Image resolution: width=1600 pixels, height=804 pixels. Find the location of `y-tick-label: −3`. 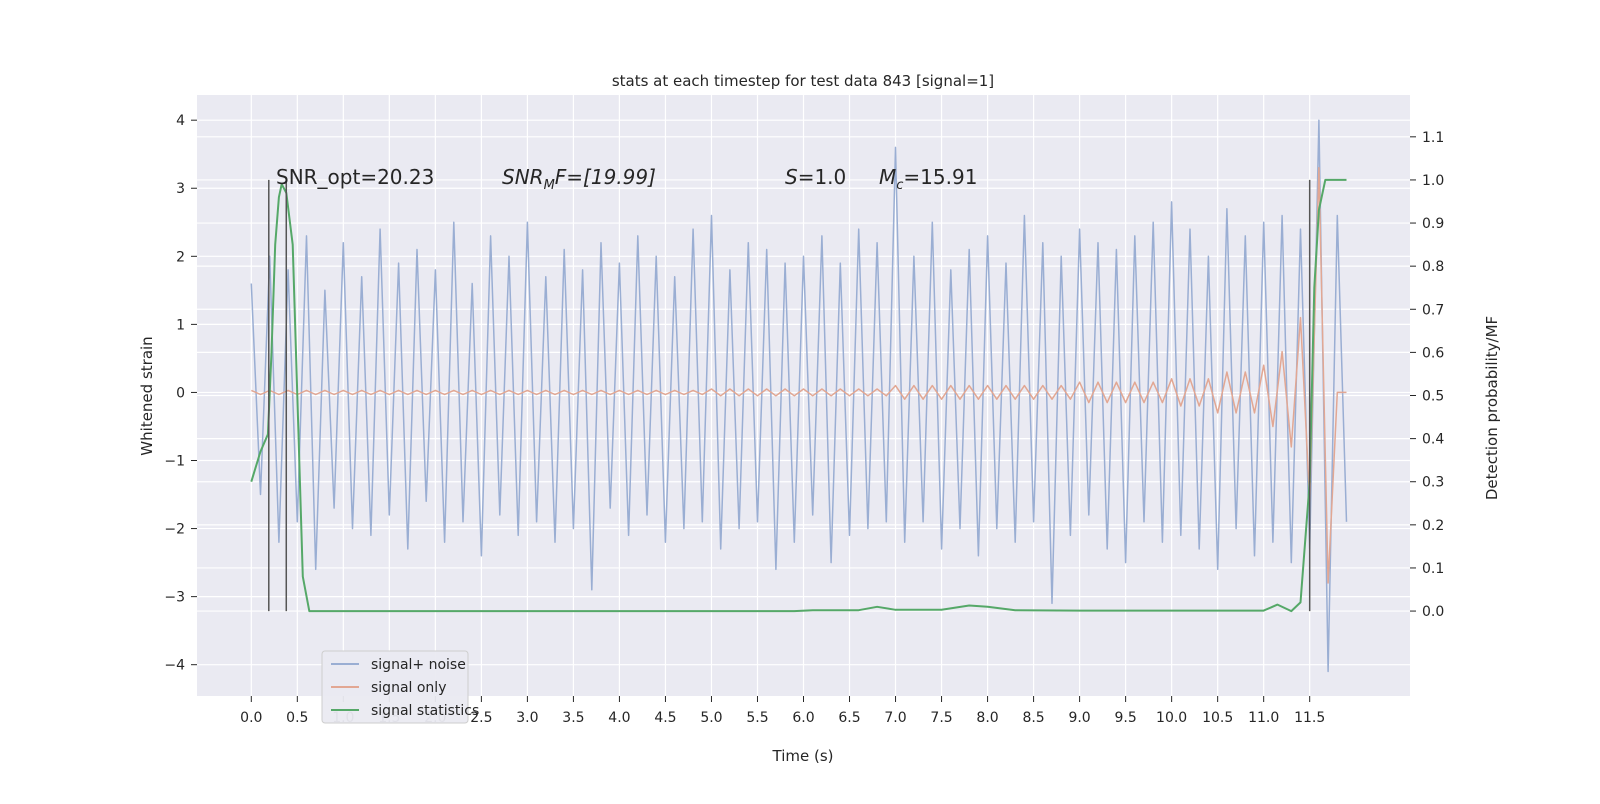

y-tick-label: −3 is located at coordinates (174, 598).